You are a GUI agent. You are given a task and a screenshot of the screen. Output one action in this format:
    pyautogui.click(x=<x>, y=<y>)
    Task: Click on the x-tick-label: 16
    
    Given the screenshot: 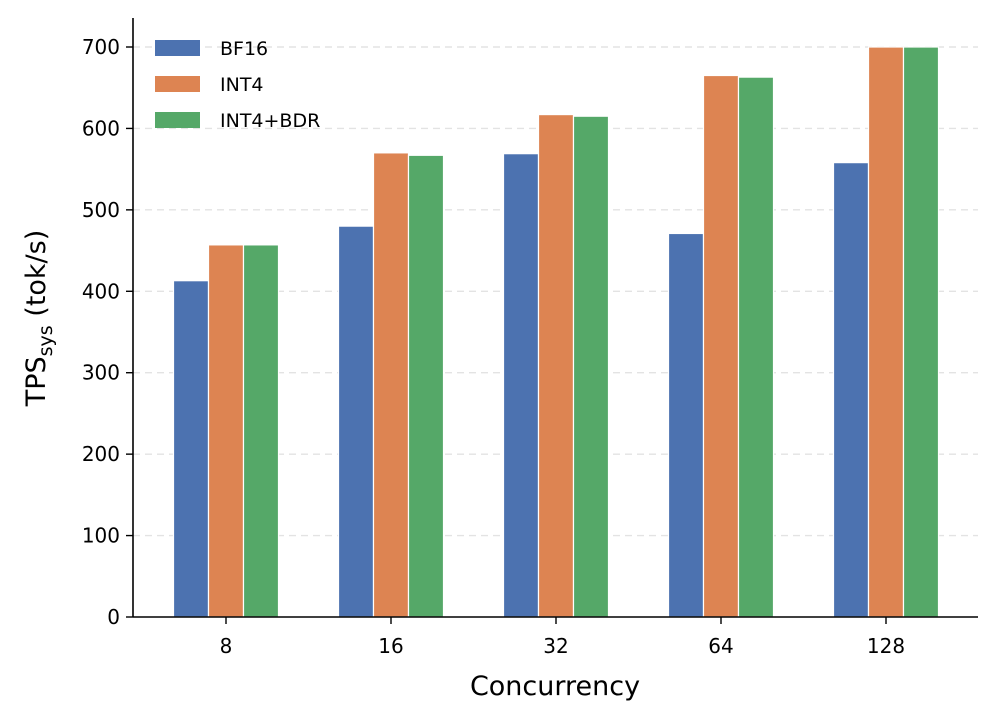 What is the action you would take?
    pyautogui.click(x=390, y=646)
    